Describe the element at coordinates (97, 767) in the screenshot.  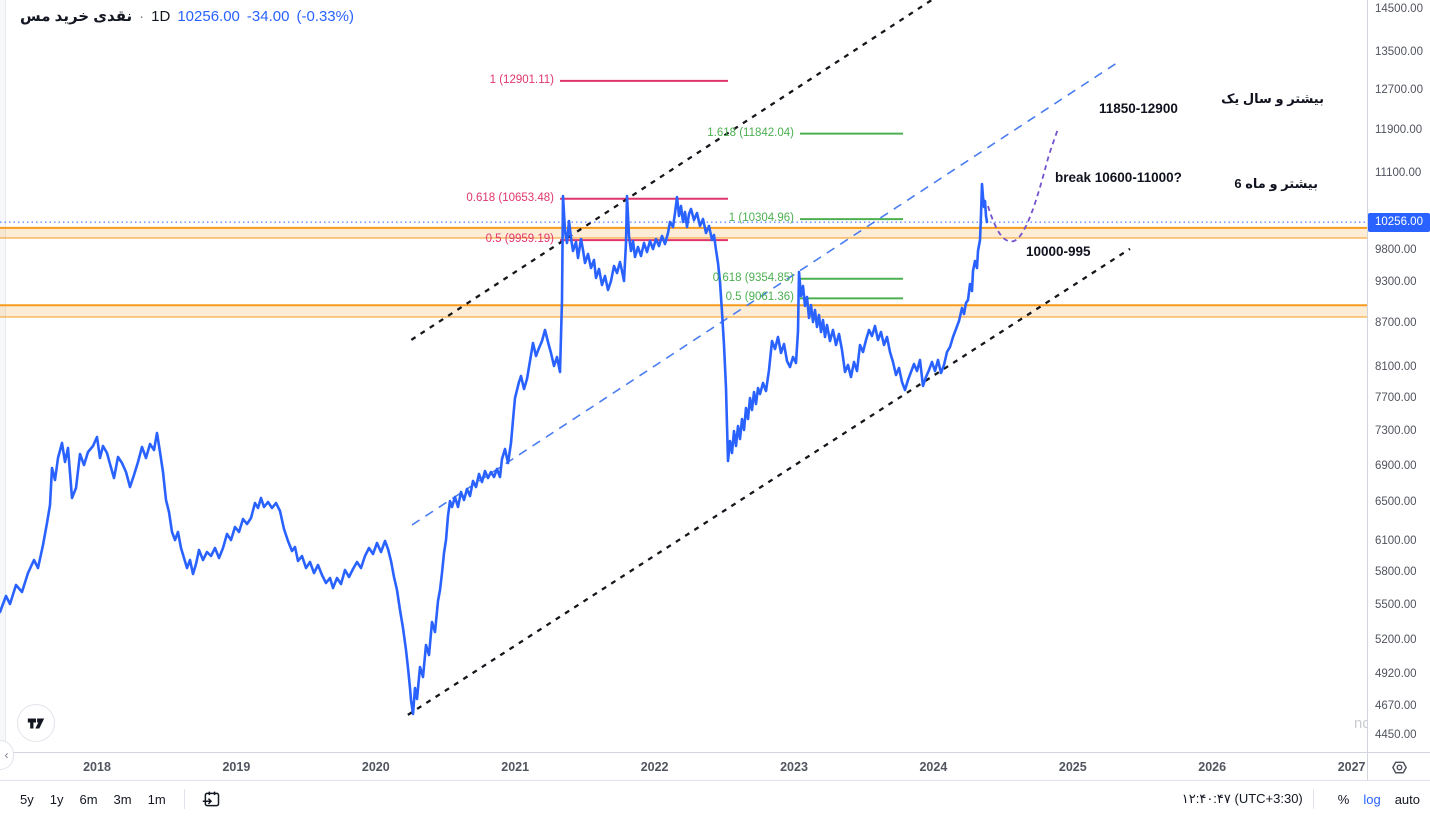
I see `year-tick-label: 2018` at that location.